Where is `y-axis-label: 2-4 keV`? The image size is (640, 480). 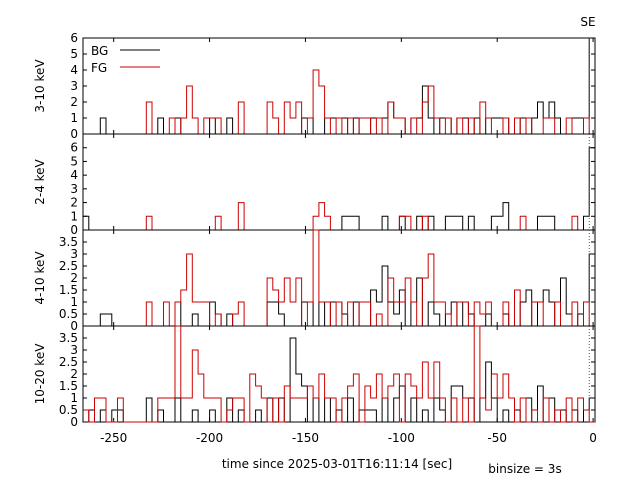
y-axis-label: 2-4 keV is located at coordinates (40, 181).